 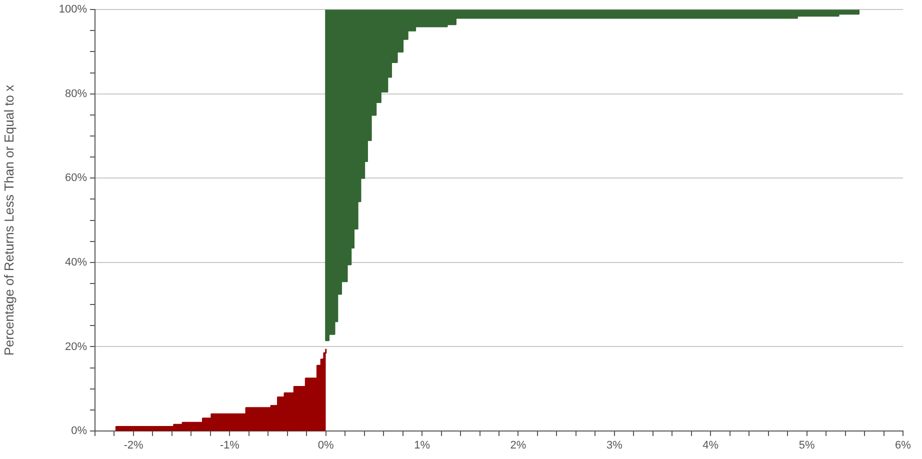 What do you see at coordinates (76, 262) in the screenshot?
I see `y-tick-label: 40%` at bounding box center [76, 262].